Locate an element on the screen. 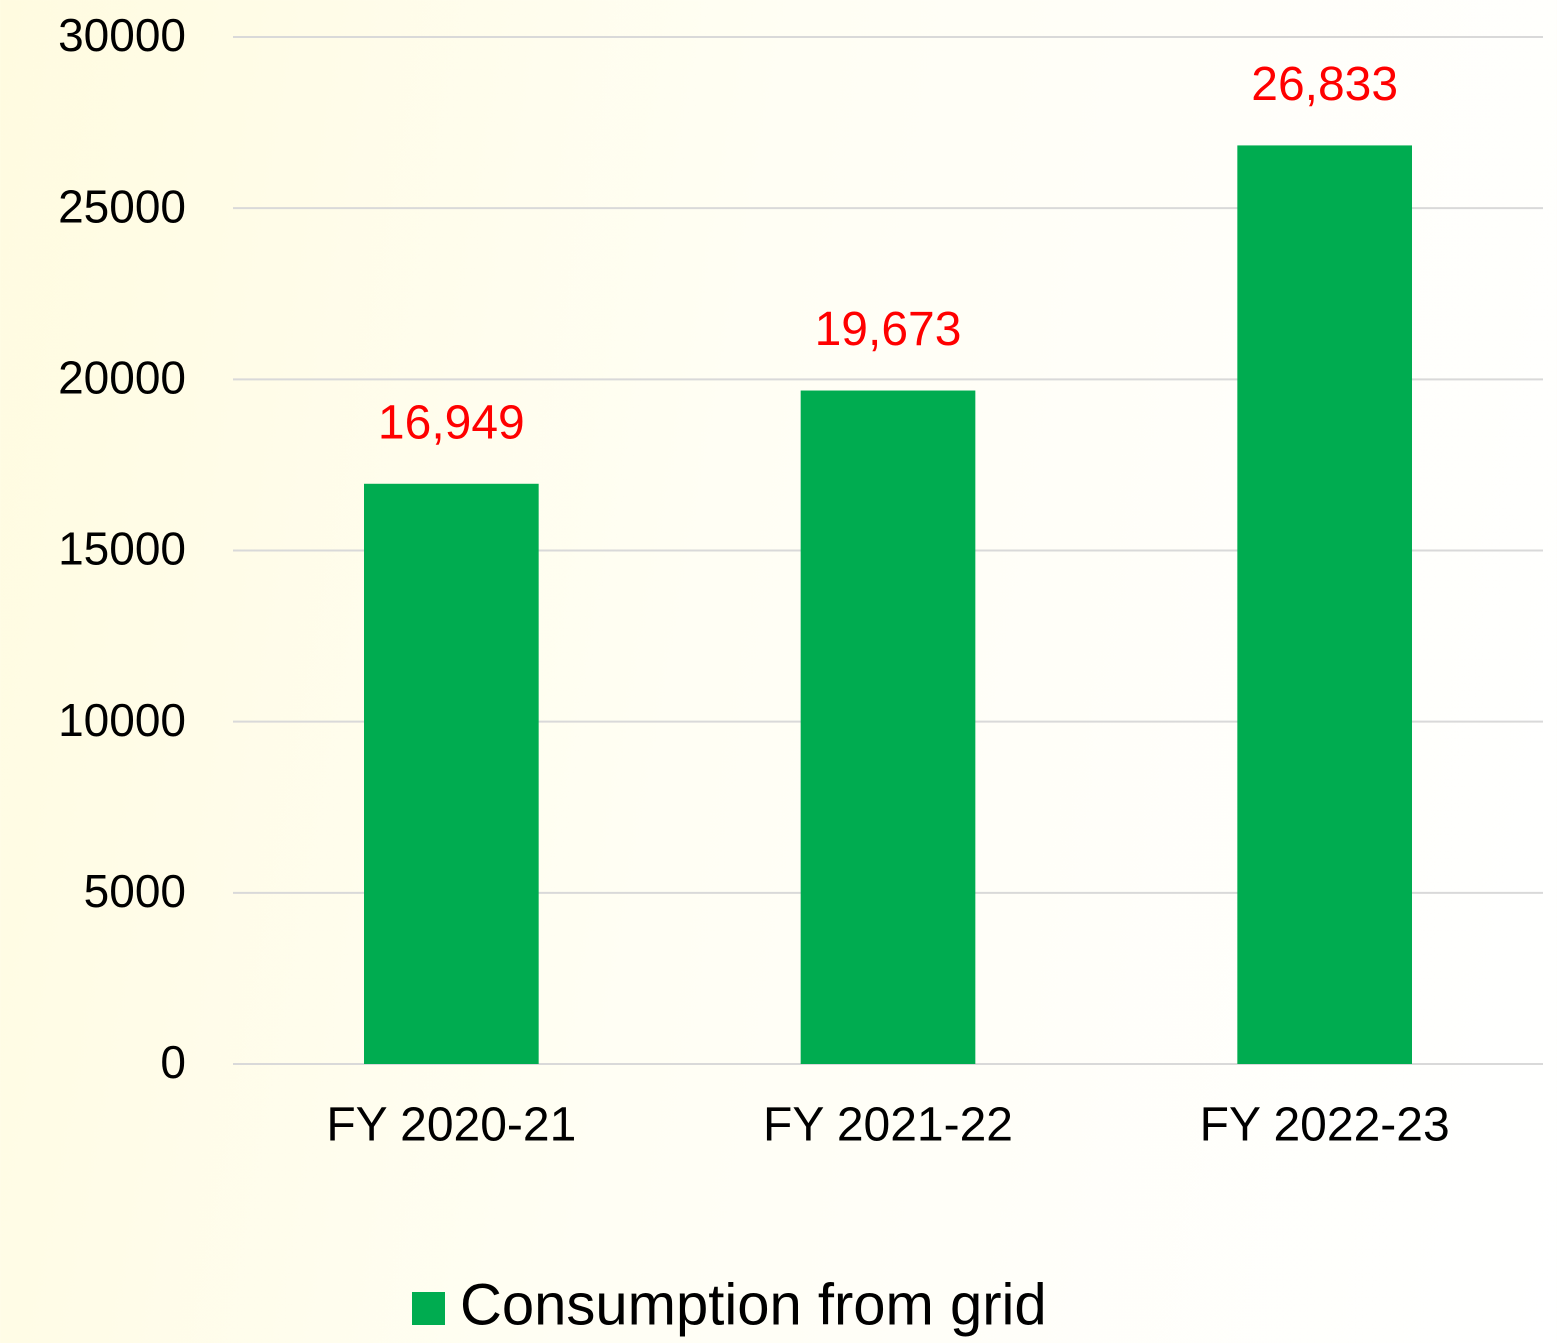  y-tick-label: 15000 is located at coordinates (122, 549).